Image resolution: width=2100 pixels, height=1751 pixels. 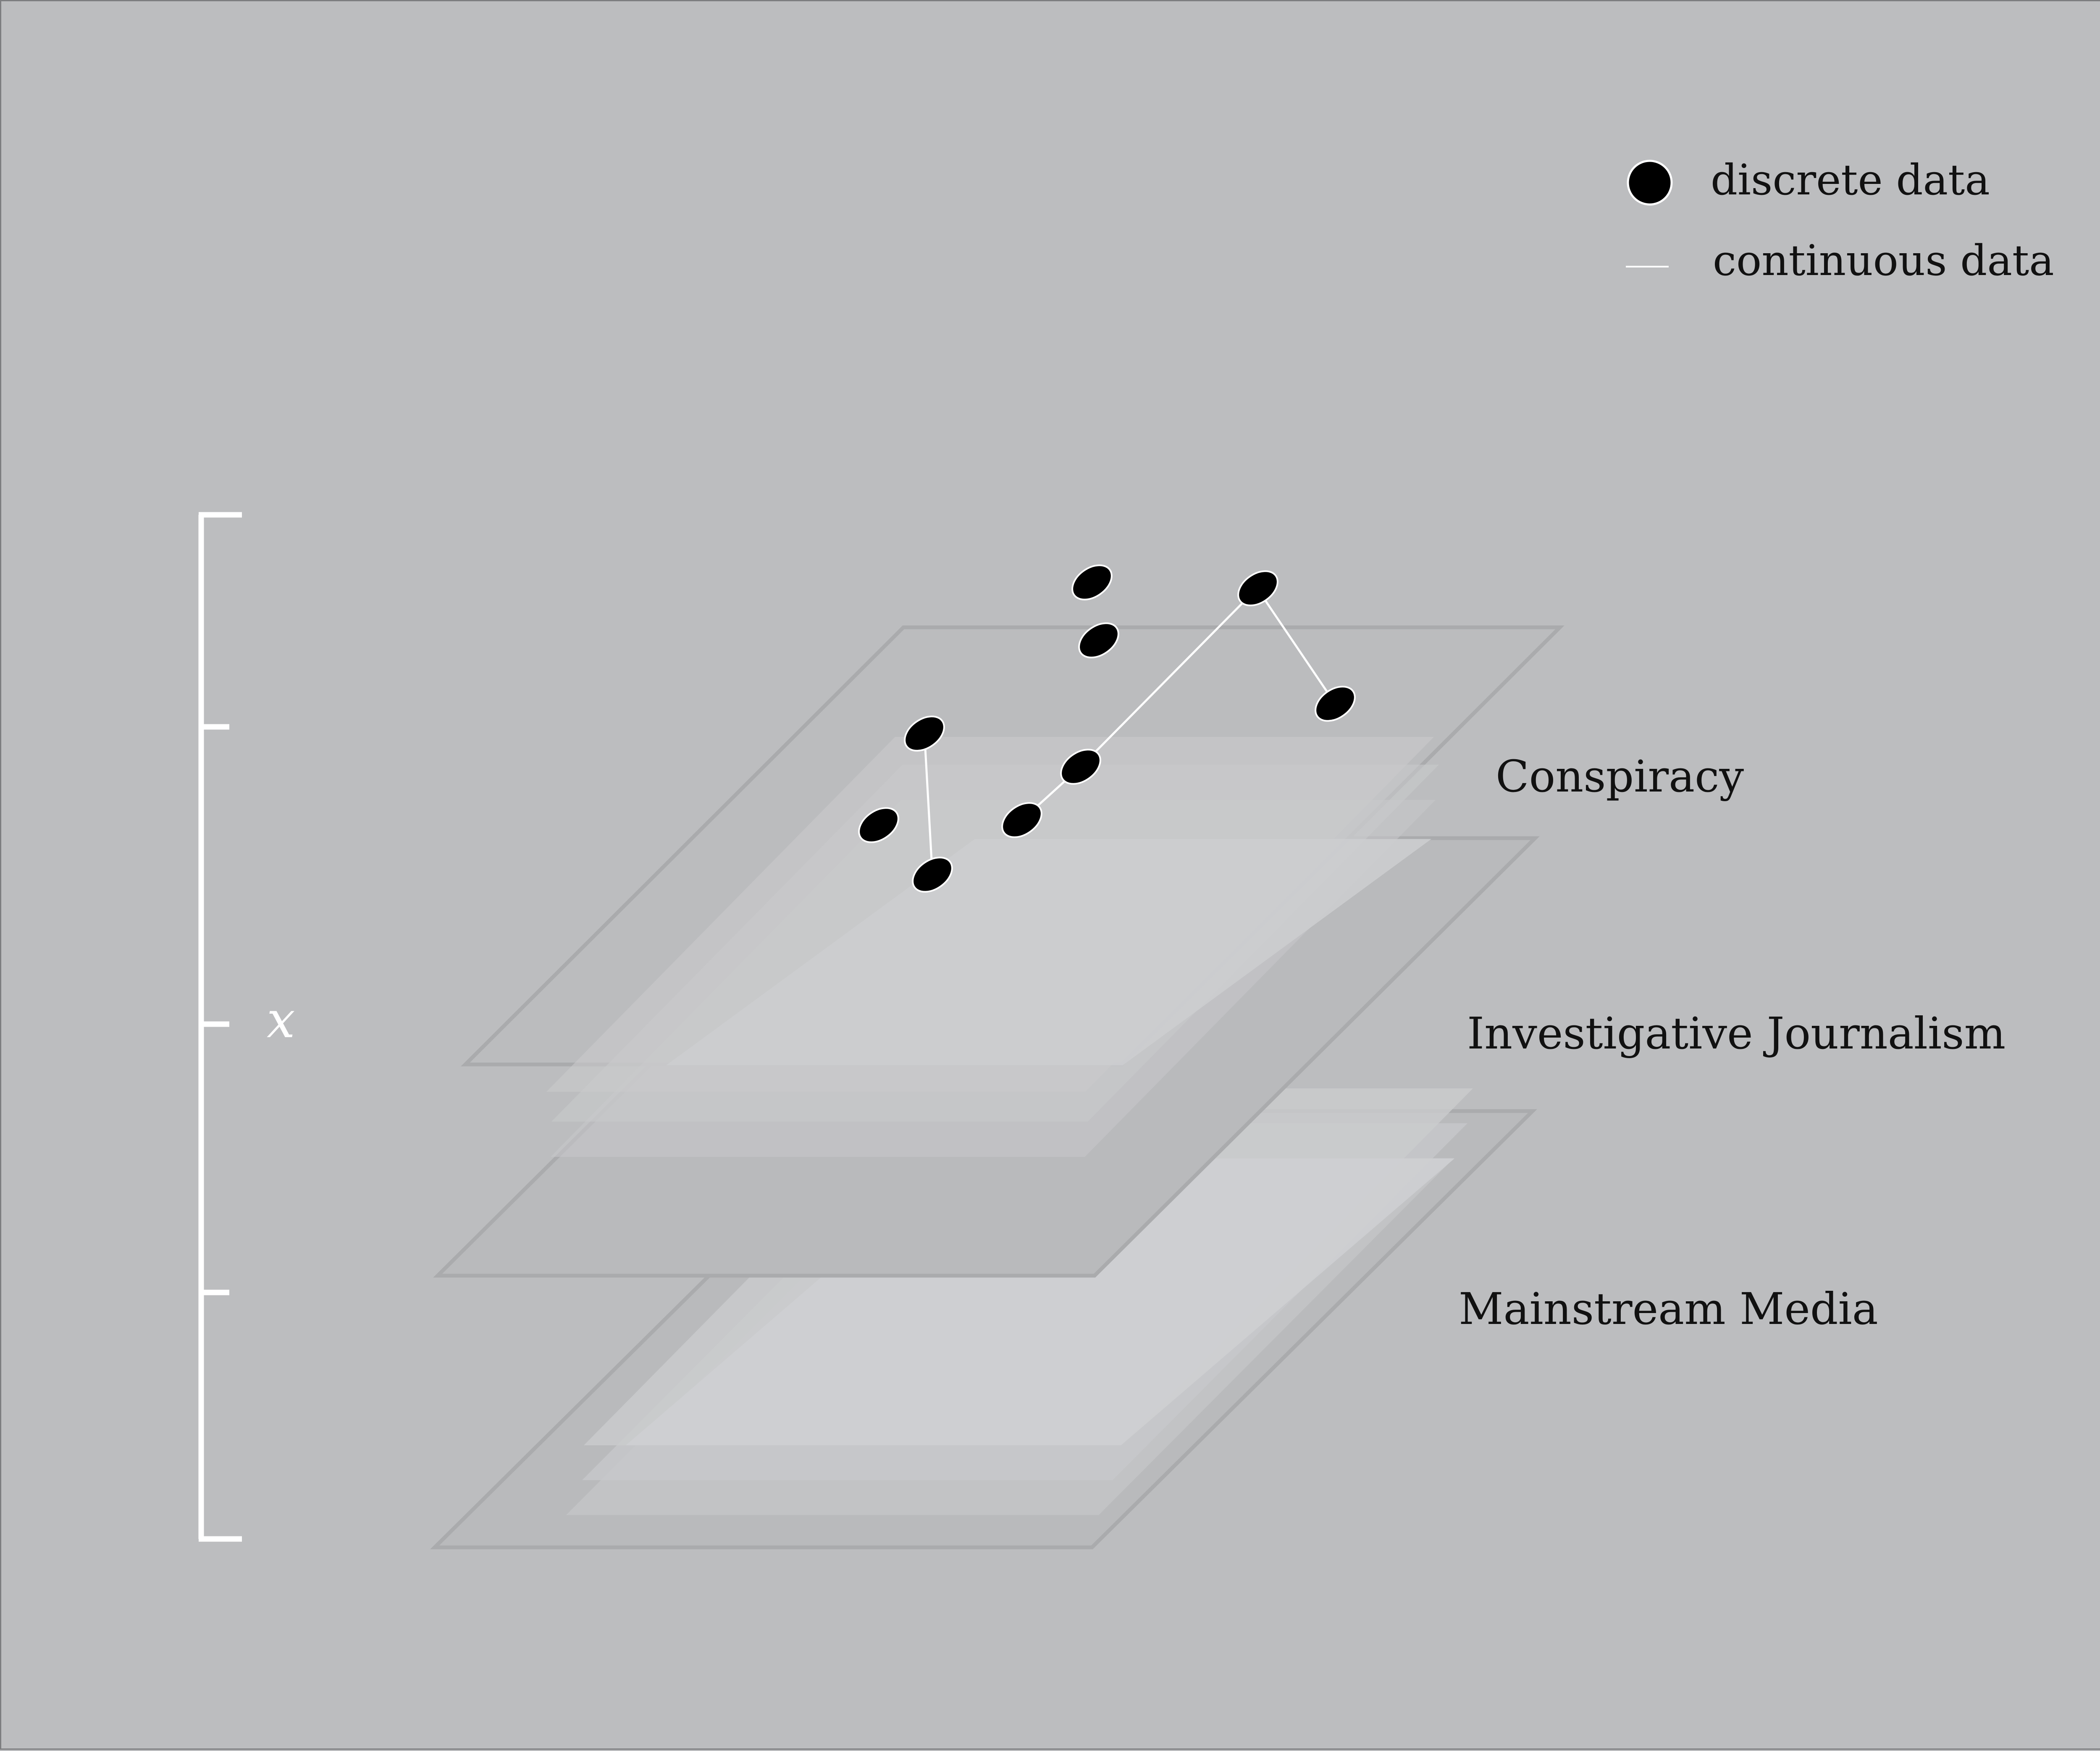 I want to click on layer-label-conspiracy: Conspiracy, so click(x=1620, y=776).